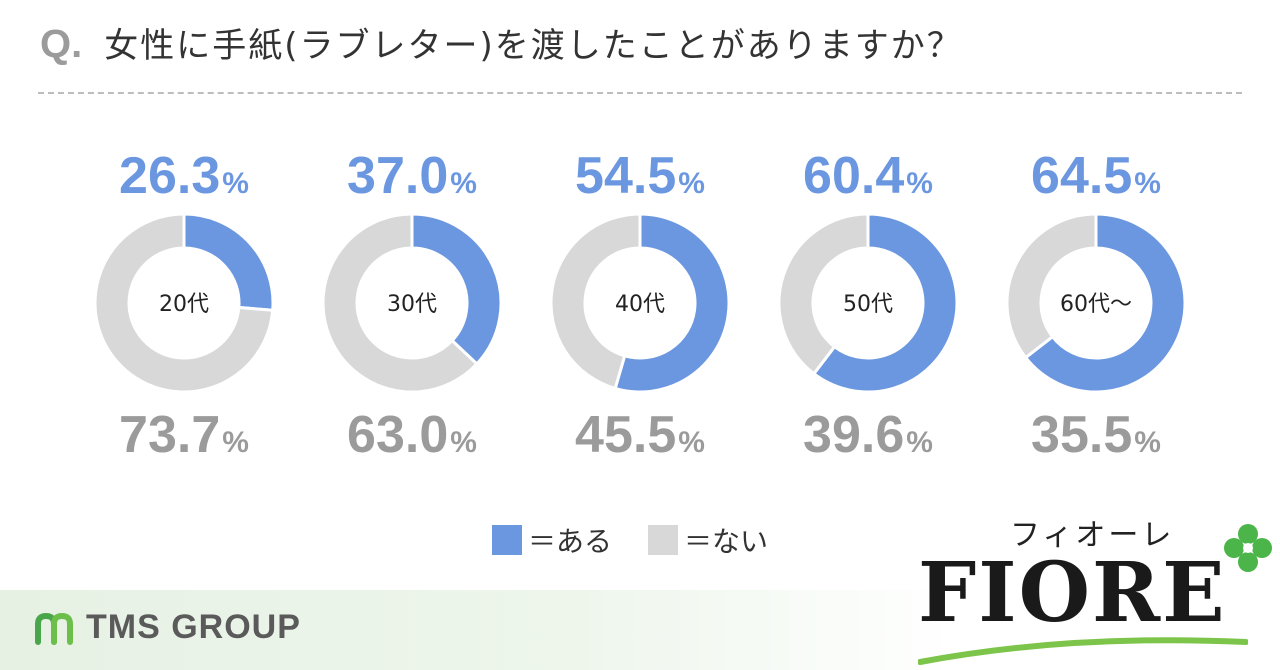 Image resolution: width=1280 pixels, height=670 pixels. Describe the element at coordinates (570, 541) in the screenshot. I see `legend-label-yes: ＝ある` at that location.